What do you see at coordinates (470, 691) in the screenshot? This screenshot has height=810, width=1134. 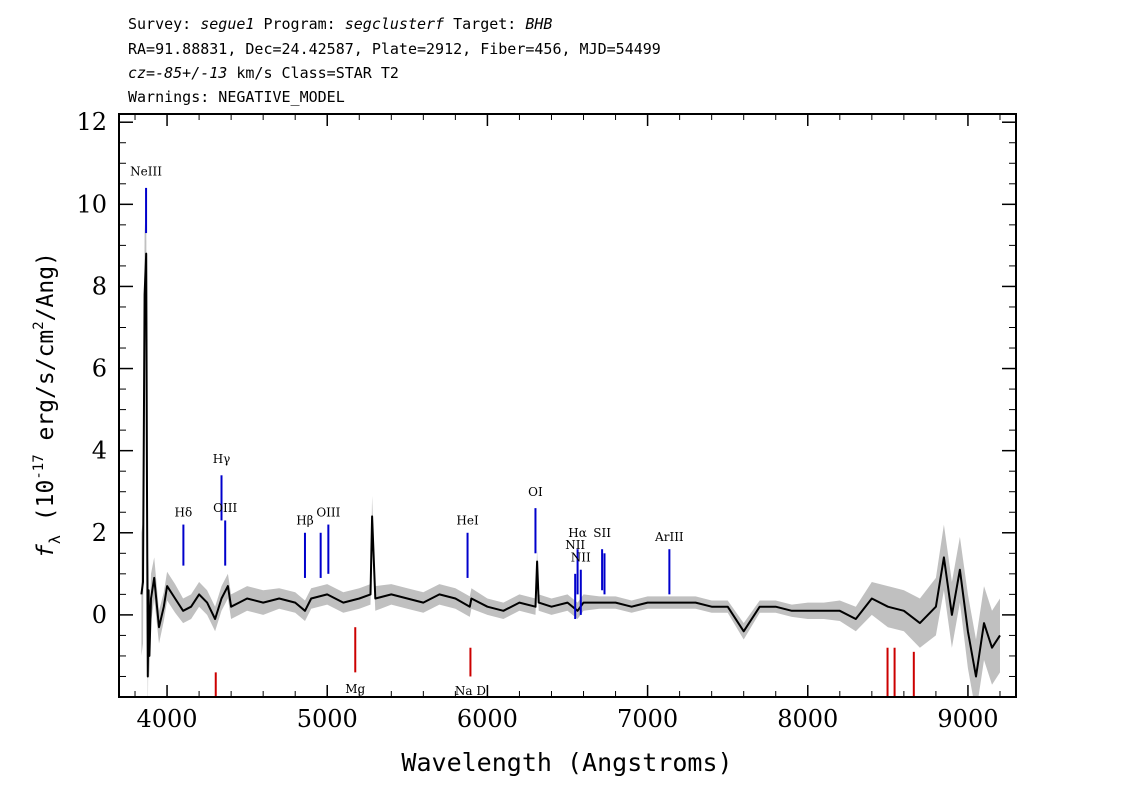 I see `absorption-line-label: Na D` at bounding box center [470, 691].